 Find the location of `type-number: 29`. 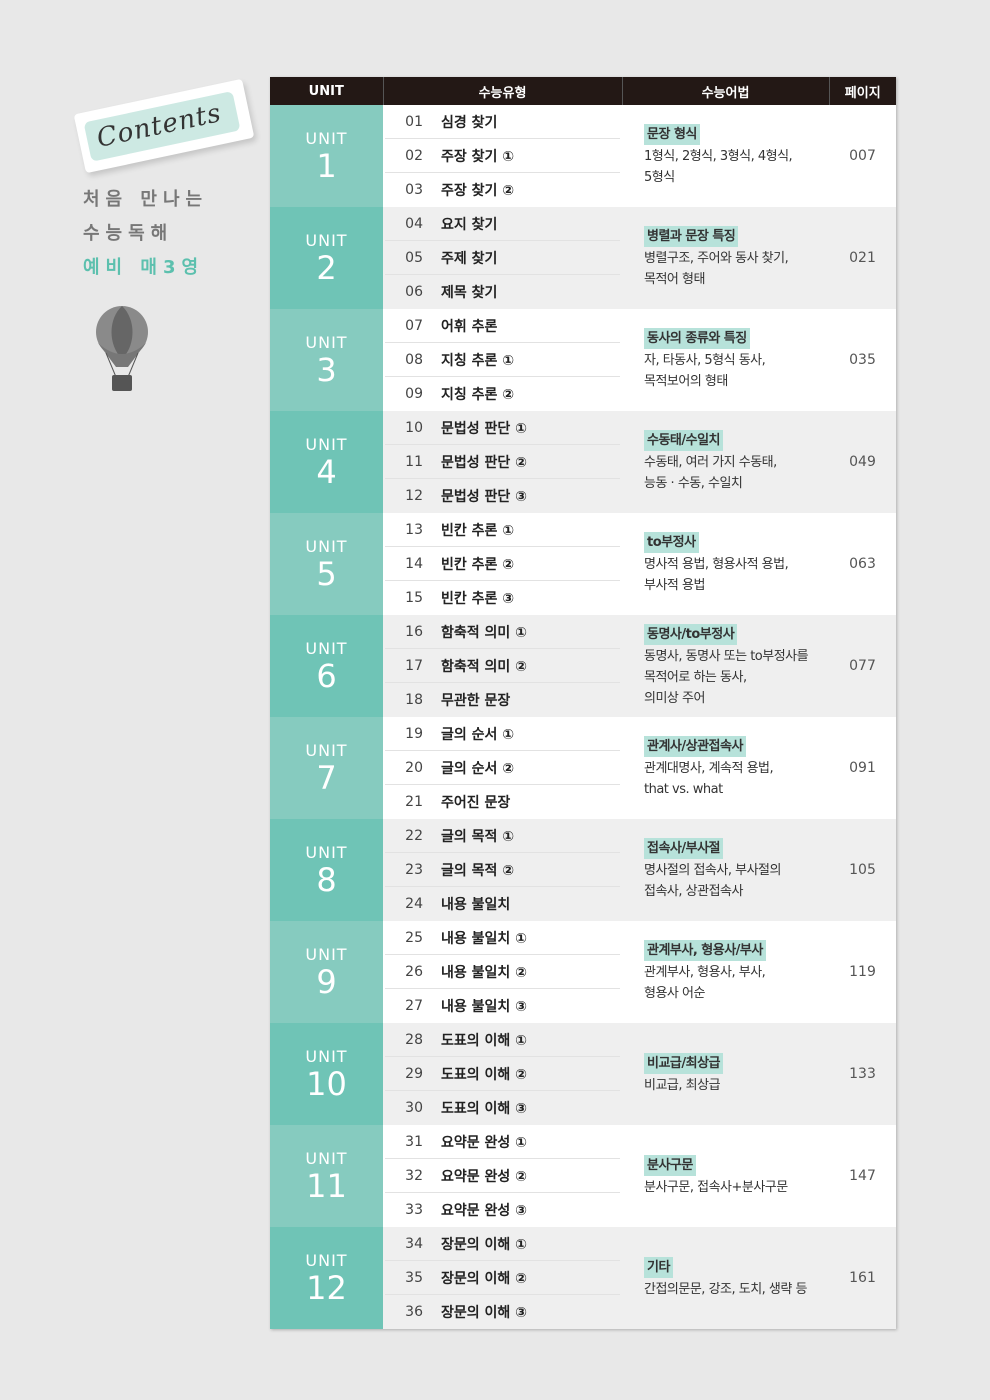

type-number: 29 is located at coordinates (414, 1073).